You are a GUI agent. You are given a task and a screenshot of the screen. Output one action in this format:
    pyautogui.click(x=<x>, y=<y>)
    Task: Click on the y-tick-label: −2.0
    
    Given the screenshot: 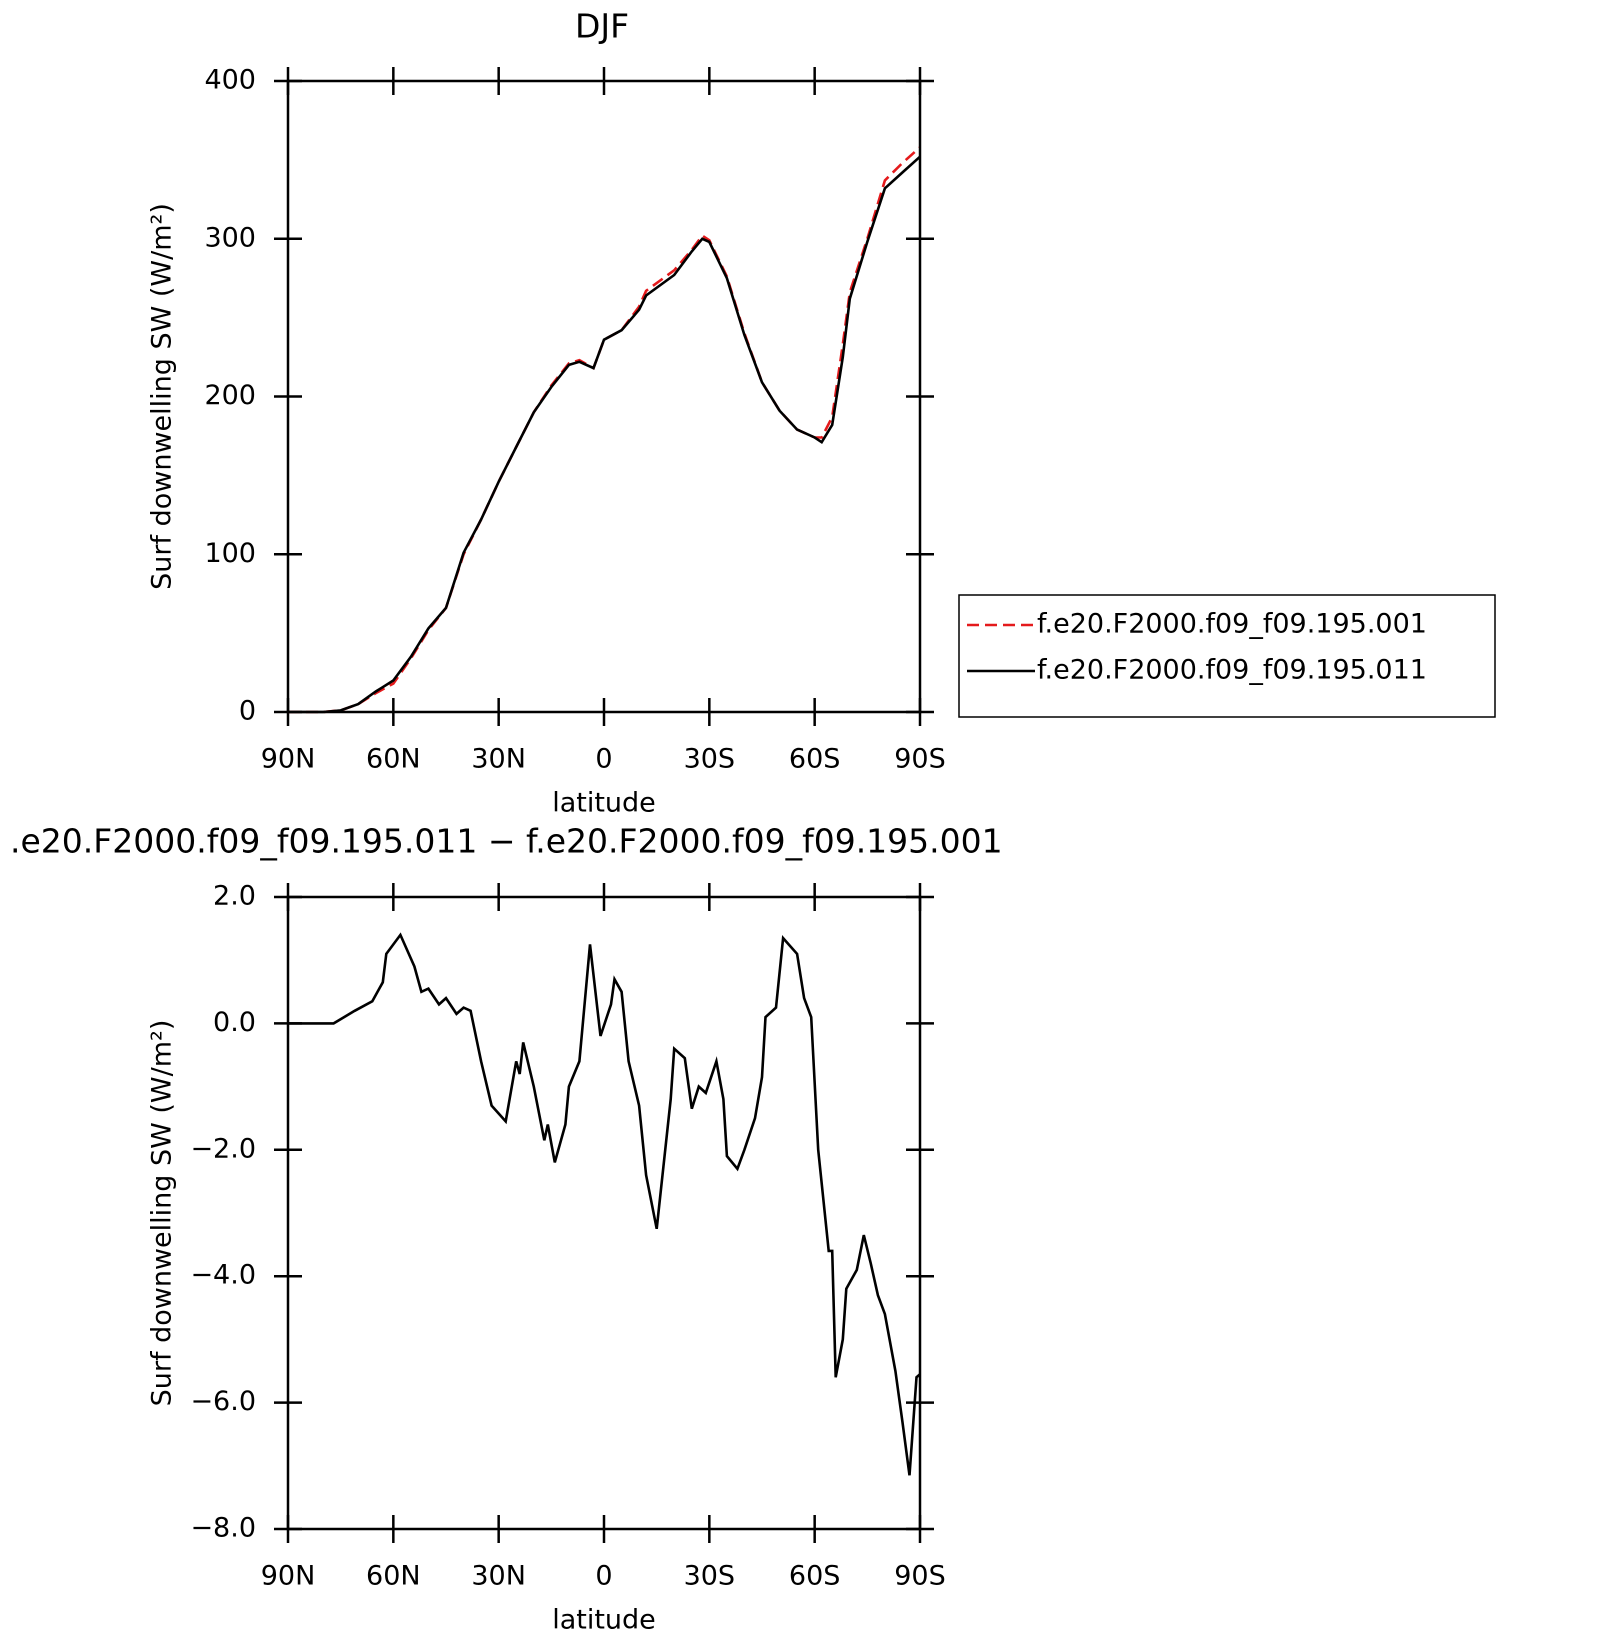 What is the action you would take?
    pyautogui.click(x=223, y=1148)
    